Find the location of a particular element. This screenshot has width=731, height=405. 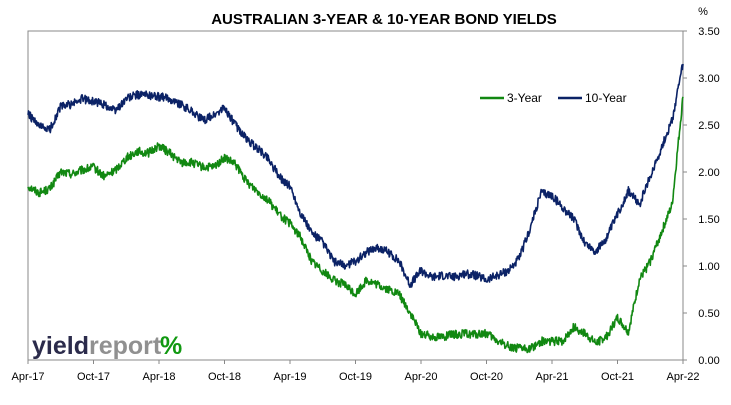

y-tick-label: 0.00 is located at coordinates (708, 361).